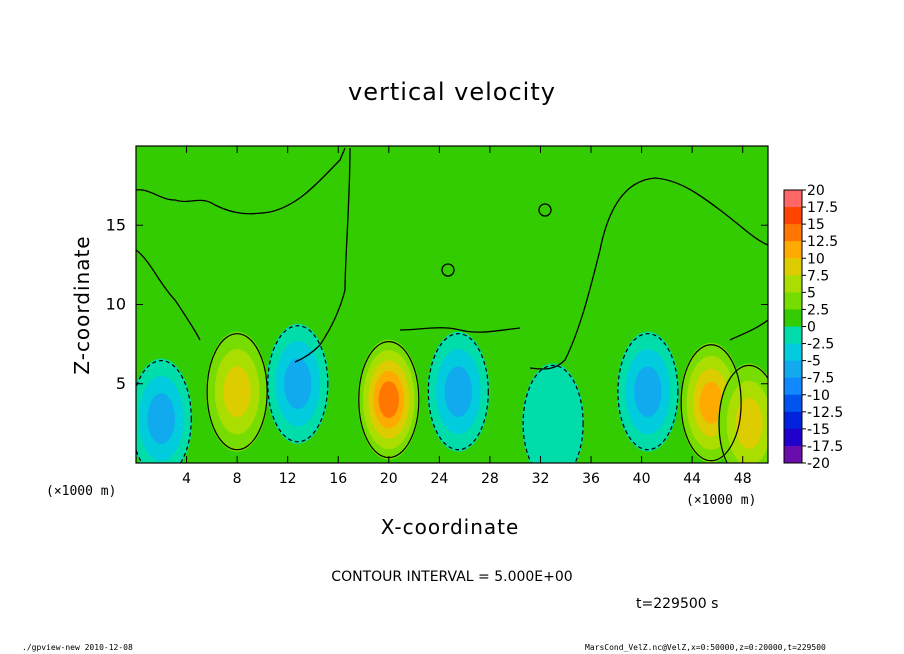 The image size is (904, 654). I want to click on x-tick-label: 36, so click(591, 479).